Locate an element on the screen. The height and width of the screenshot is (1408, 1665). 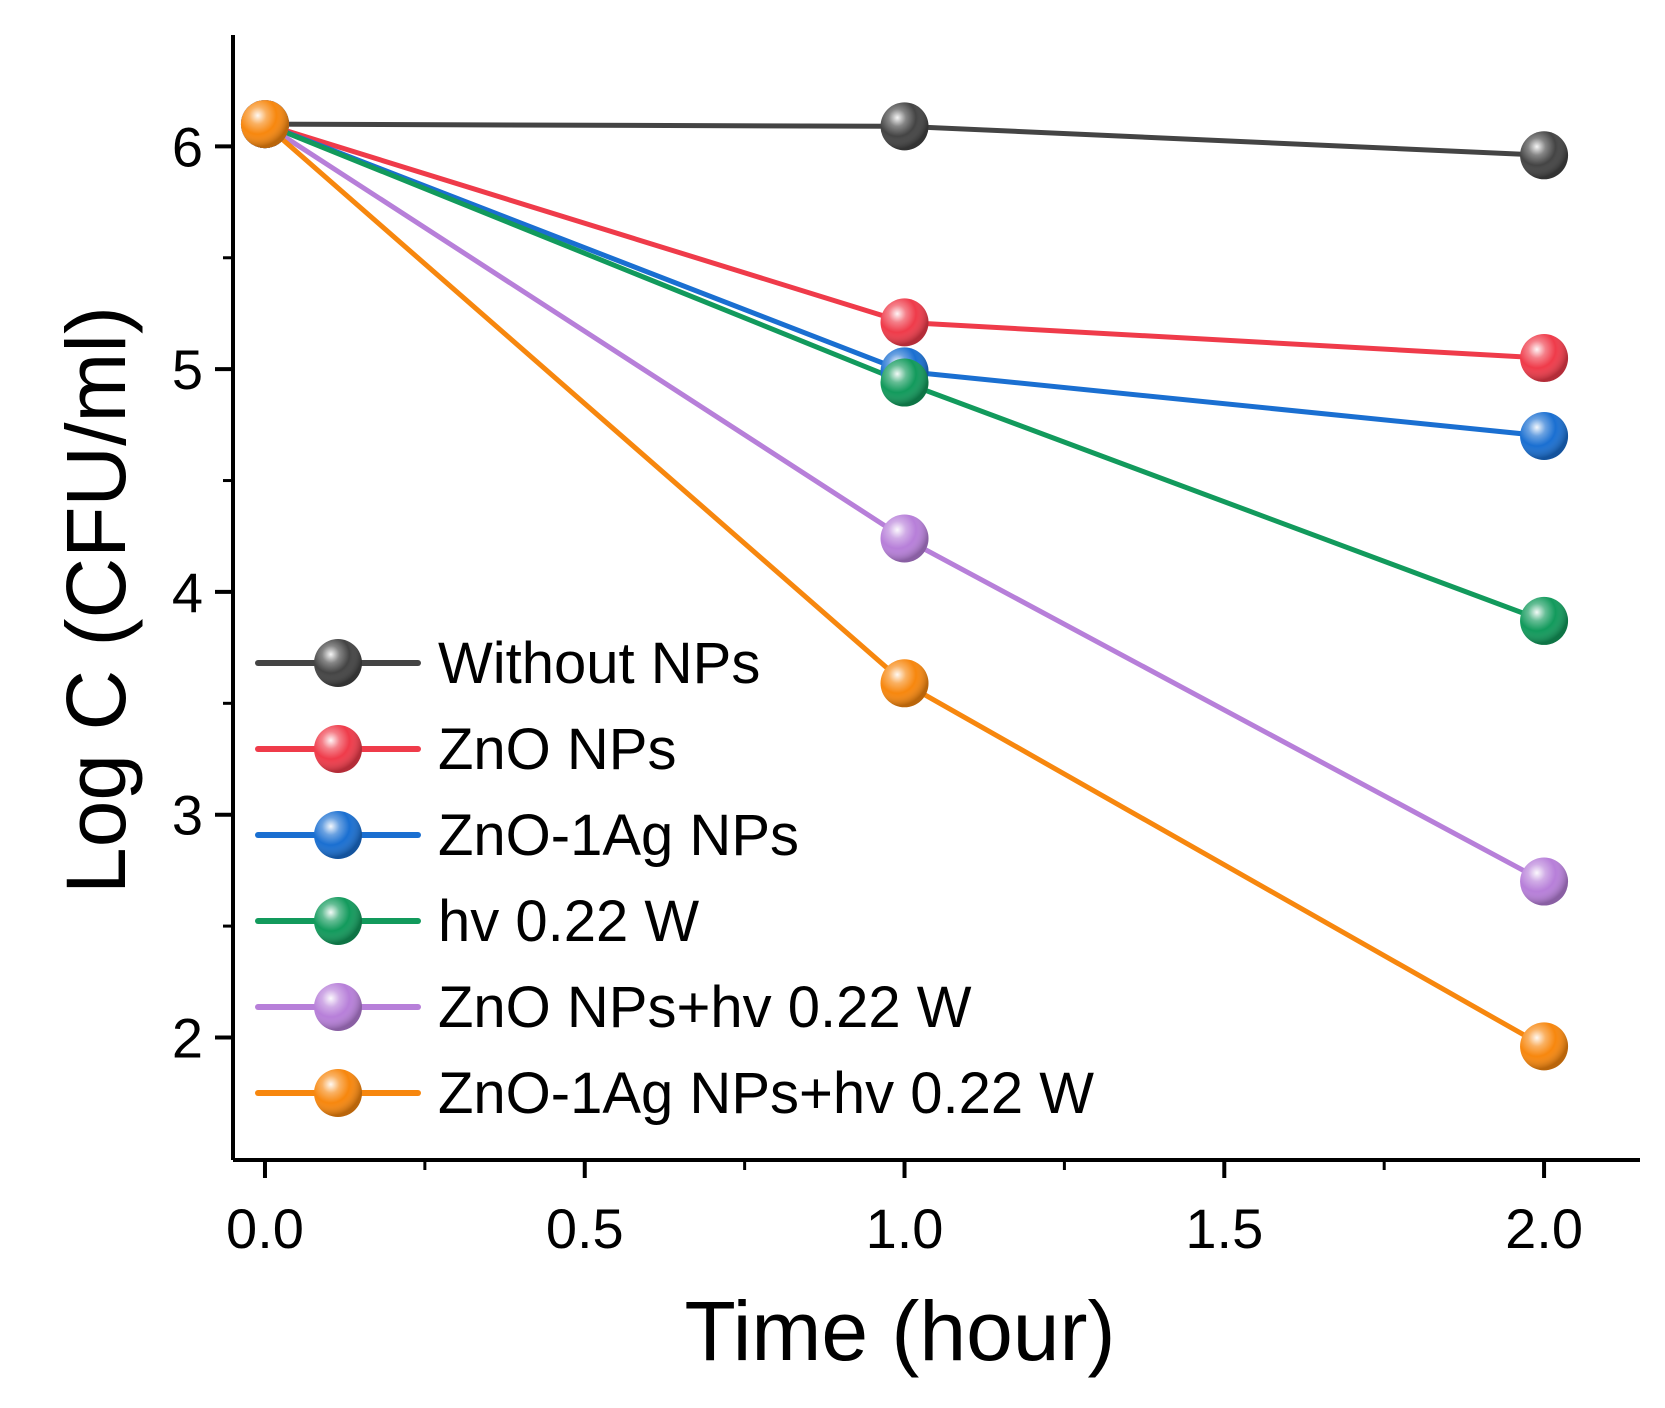
y-tick-label: 6 is located at coordinates (187, 146).